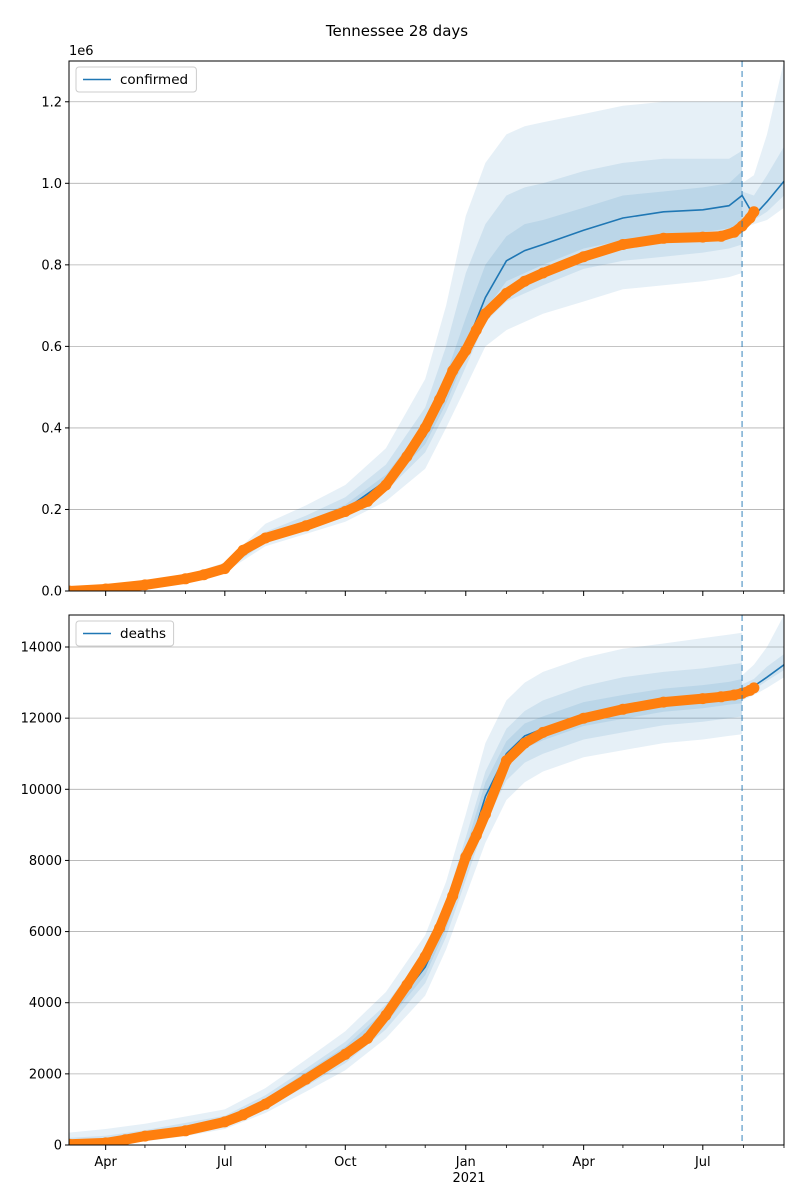  Describe the element at coordinates (45, 932) in the screenshot. I see `y-tick-label: 6000` at that location.